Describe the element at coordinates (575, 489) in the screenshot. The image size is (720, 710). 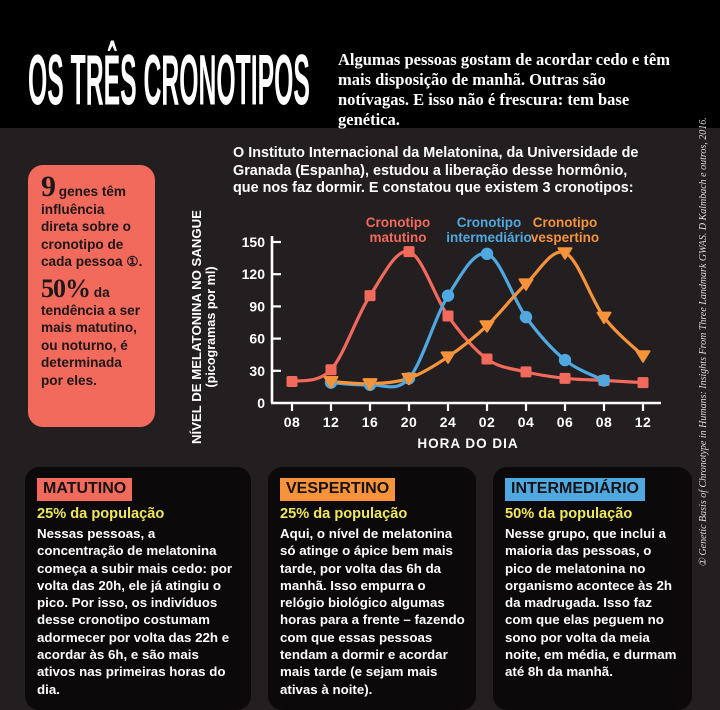
I see `card-intermediario-label: INTERMEDIÁRIO` at that location.